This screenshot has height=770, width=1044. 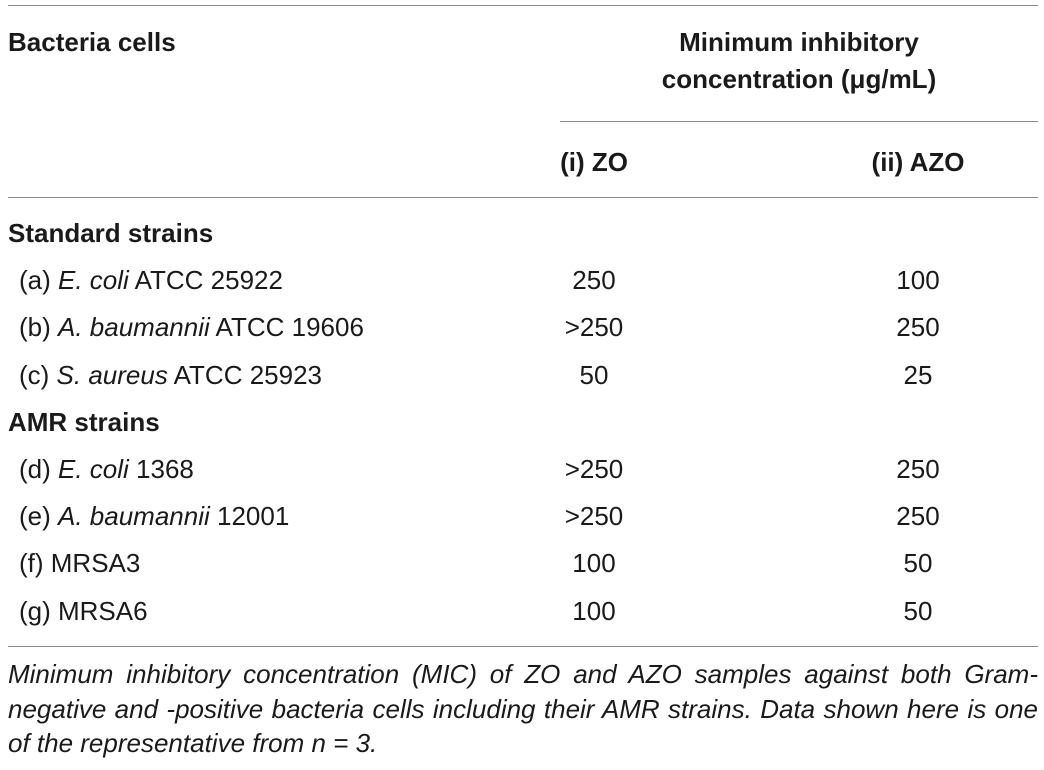 I want to click on column-header-azo: (ii) AZO, so click(x=918, y=162).